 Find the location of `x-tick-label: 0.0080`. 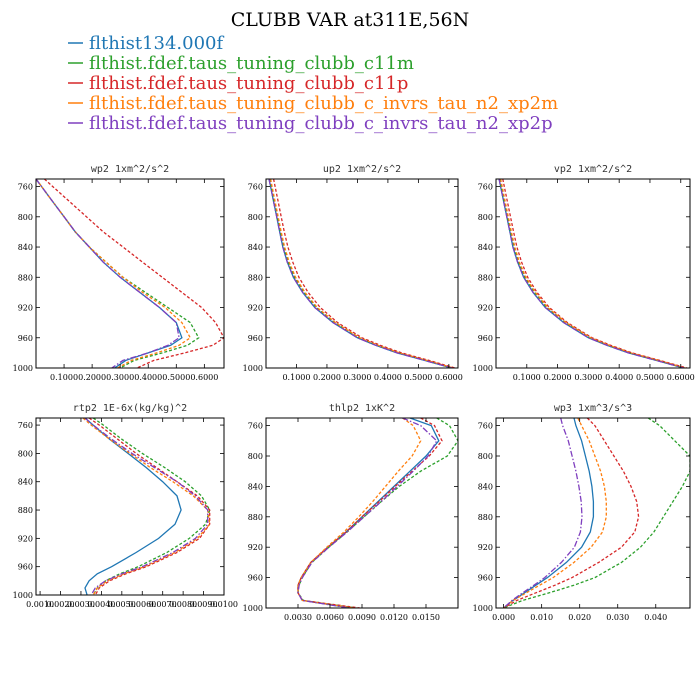

x-tick-label: 0.0080 is located at coordinates (183, 604).